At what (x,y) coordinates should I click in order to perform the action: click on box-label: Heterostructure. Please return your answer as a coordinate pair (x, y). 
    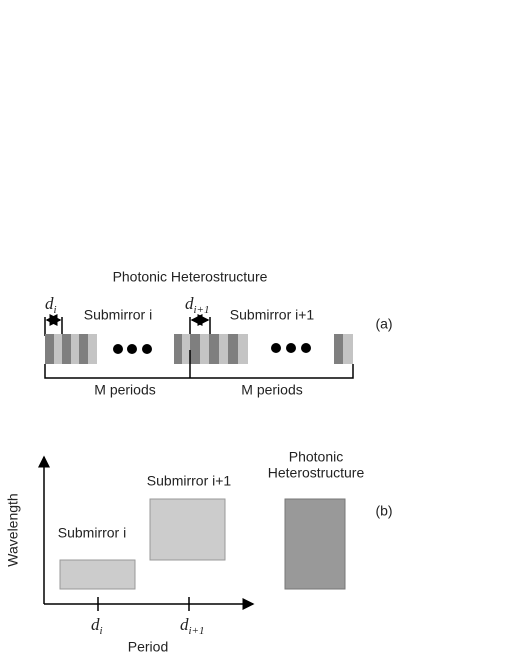
    Looking at the image, I should click on (316, 473).